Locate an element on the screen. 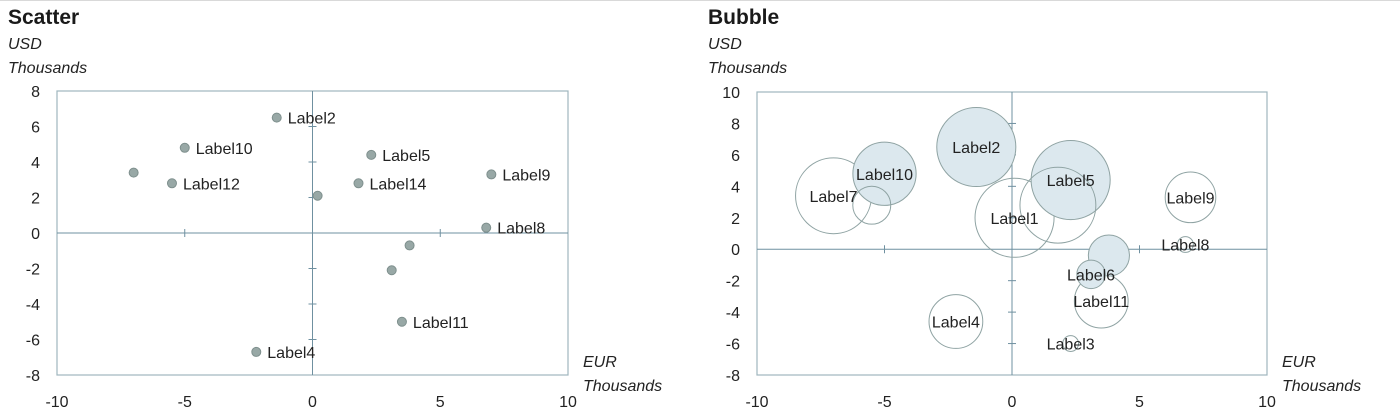 Image resolution: width=1400 pixels, height=418 pixels. bubble-label: Label2 is located at coordinates (976, 148).